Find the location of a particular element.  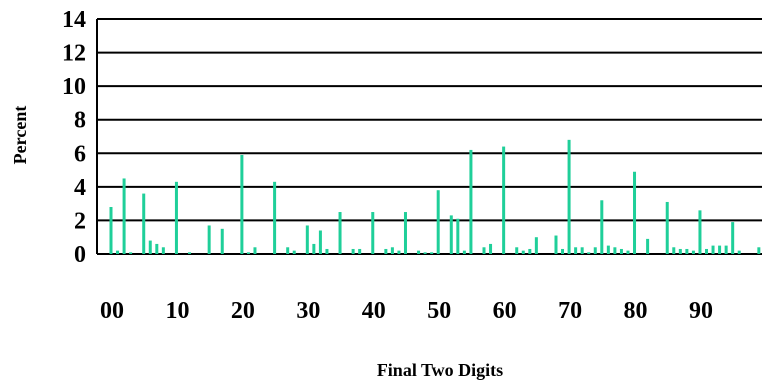

y-tick-label: 8 is located at coordinates (80, 121).